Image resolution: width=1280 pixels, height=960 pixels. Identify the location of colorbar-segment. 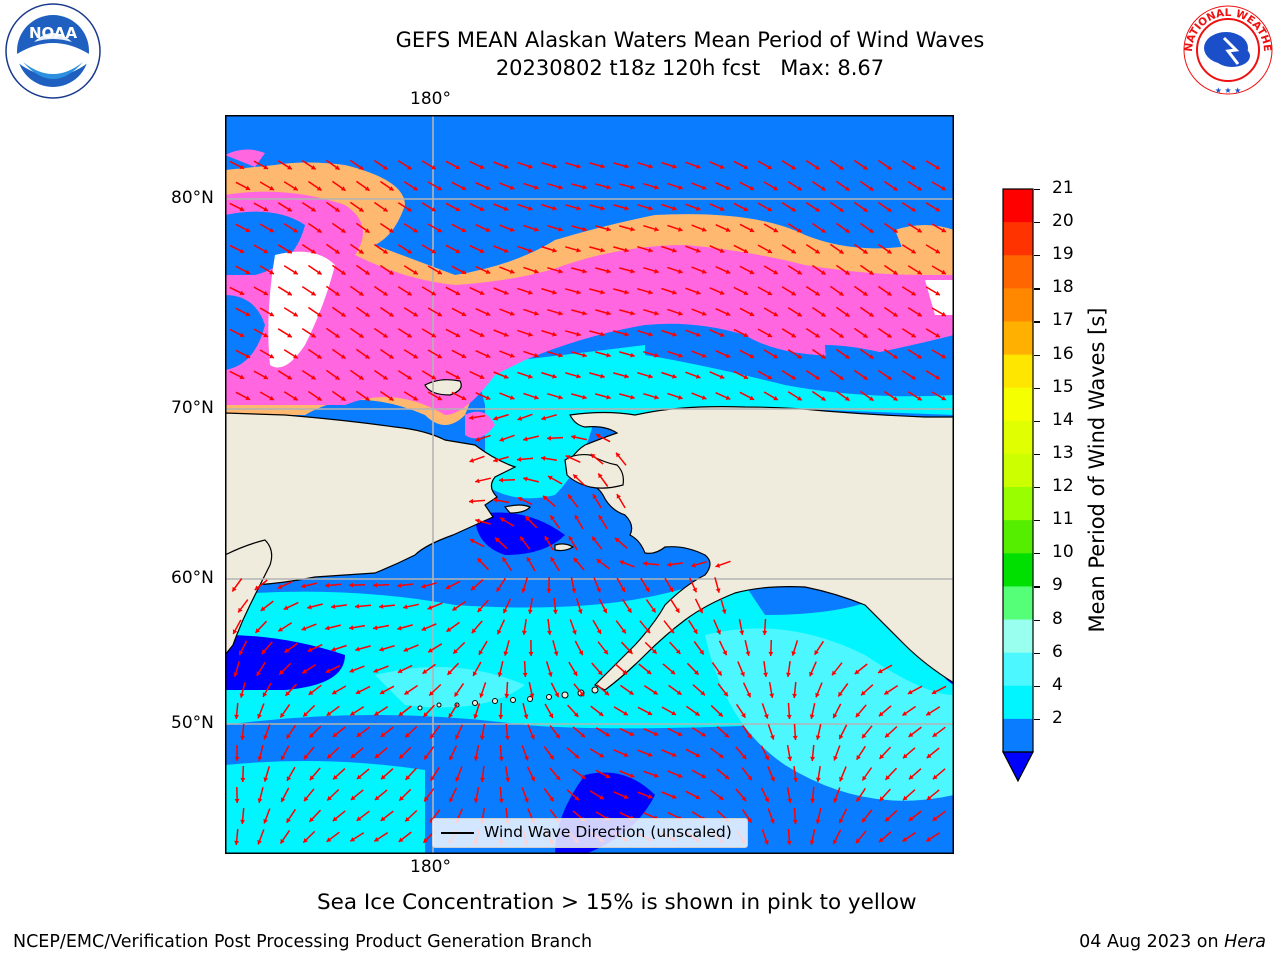
(1018, 636).